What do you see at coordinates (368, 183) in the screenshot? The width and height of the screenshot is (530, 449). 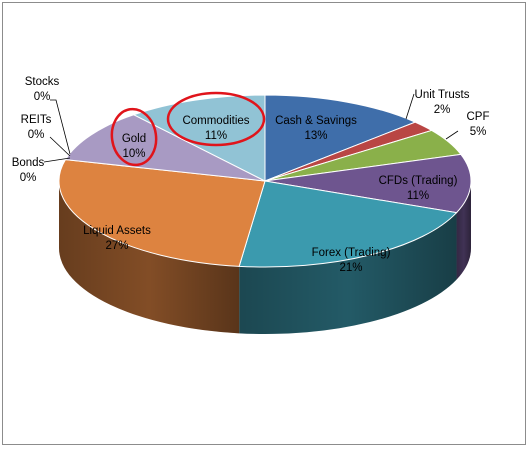 I see `pie-slice-cfds-trading` at bounding box center [368, 183].